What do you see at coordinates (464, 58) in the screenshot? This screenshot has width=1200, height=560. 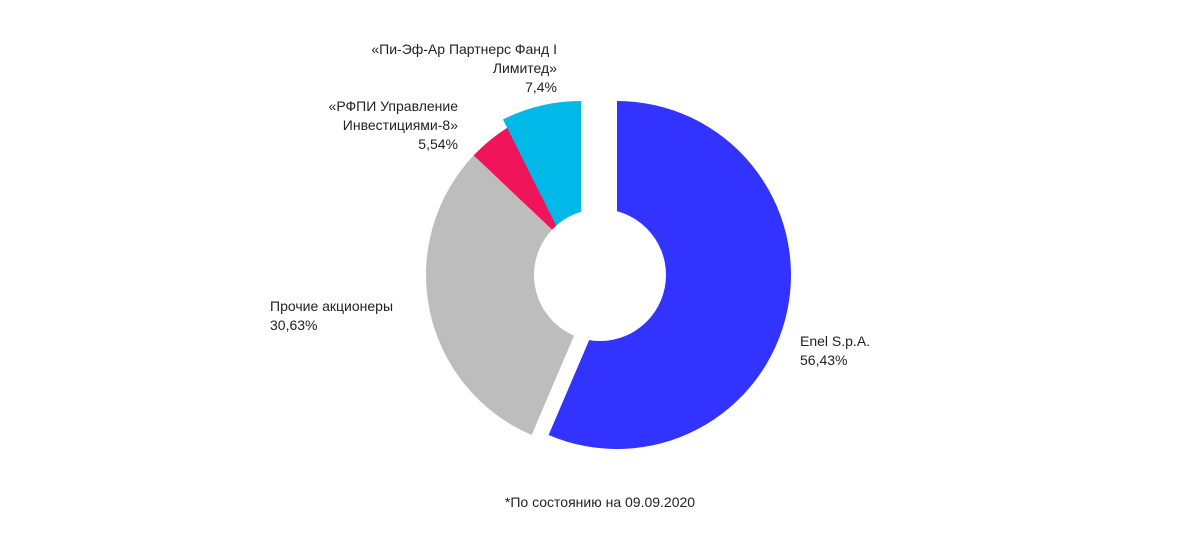 I see `category-label: «Пи-Эф-Ар Партнерс Фанд I Лимитед»` at bounding box center [464, 58].